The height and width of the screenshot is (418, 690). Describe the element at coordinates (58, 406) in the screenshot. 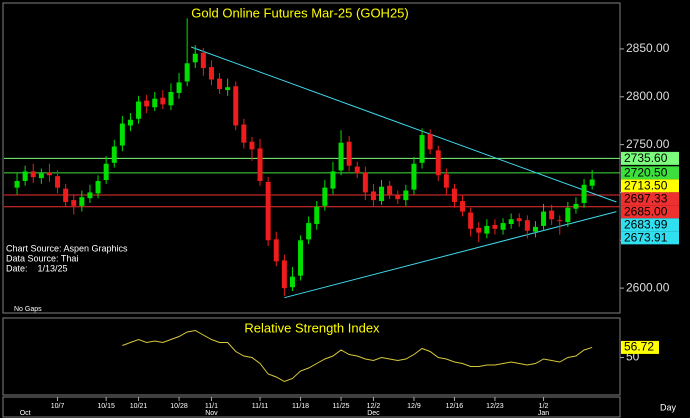

I see `x-tick-label: 10/7` at that location.